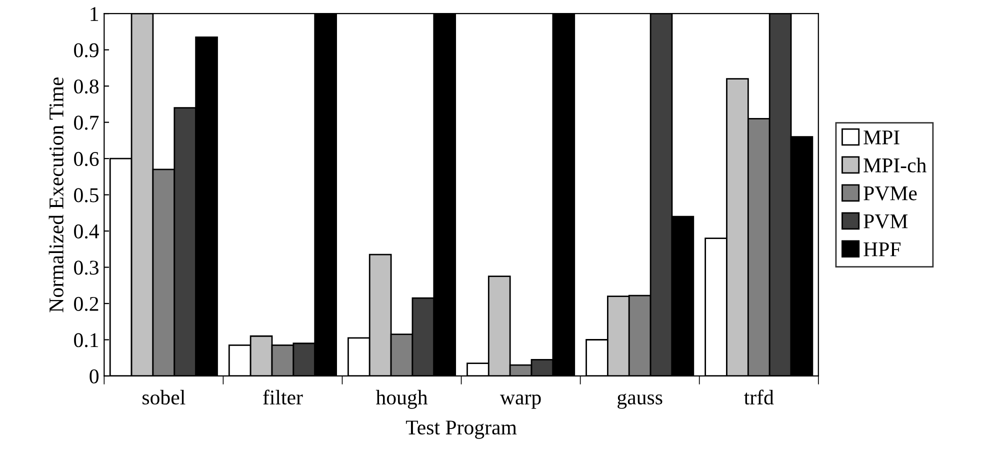  What do you see at coordinates (886, 221) in the screenshot?
I see `legend-label: PVM` at bounding box center [886, 221].